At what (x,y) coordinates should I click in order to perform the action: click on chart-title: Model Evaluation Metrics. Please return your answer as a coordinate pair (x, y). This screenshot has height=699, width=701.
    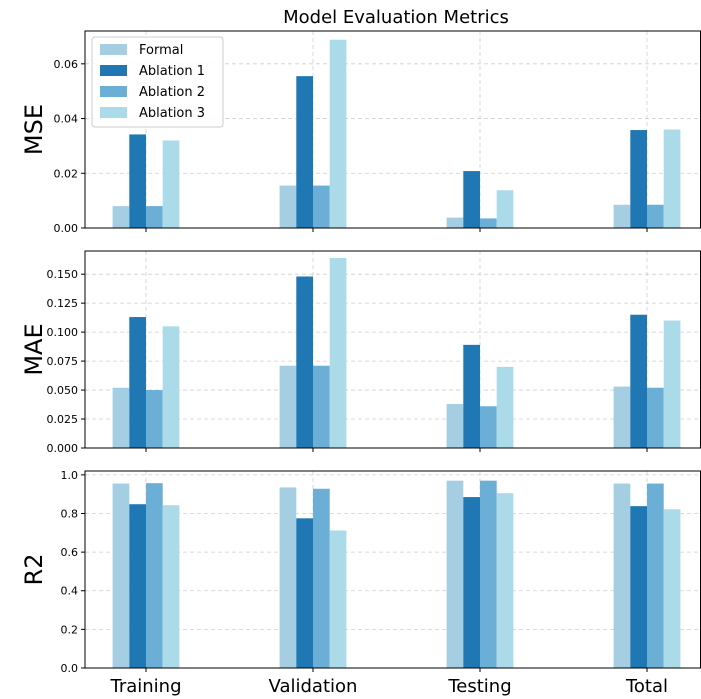
    Looking at the image, I should click on (396, 17).